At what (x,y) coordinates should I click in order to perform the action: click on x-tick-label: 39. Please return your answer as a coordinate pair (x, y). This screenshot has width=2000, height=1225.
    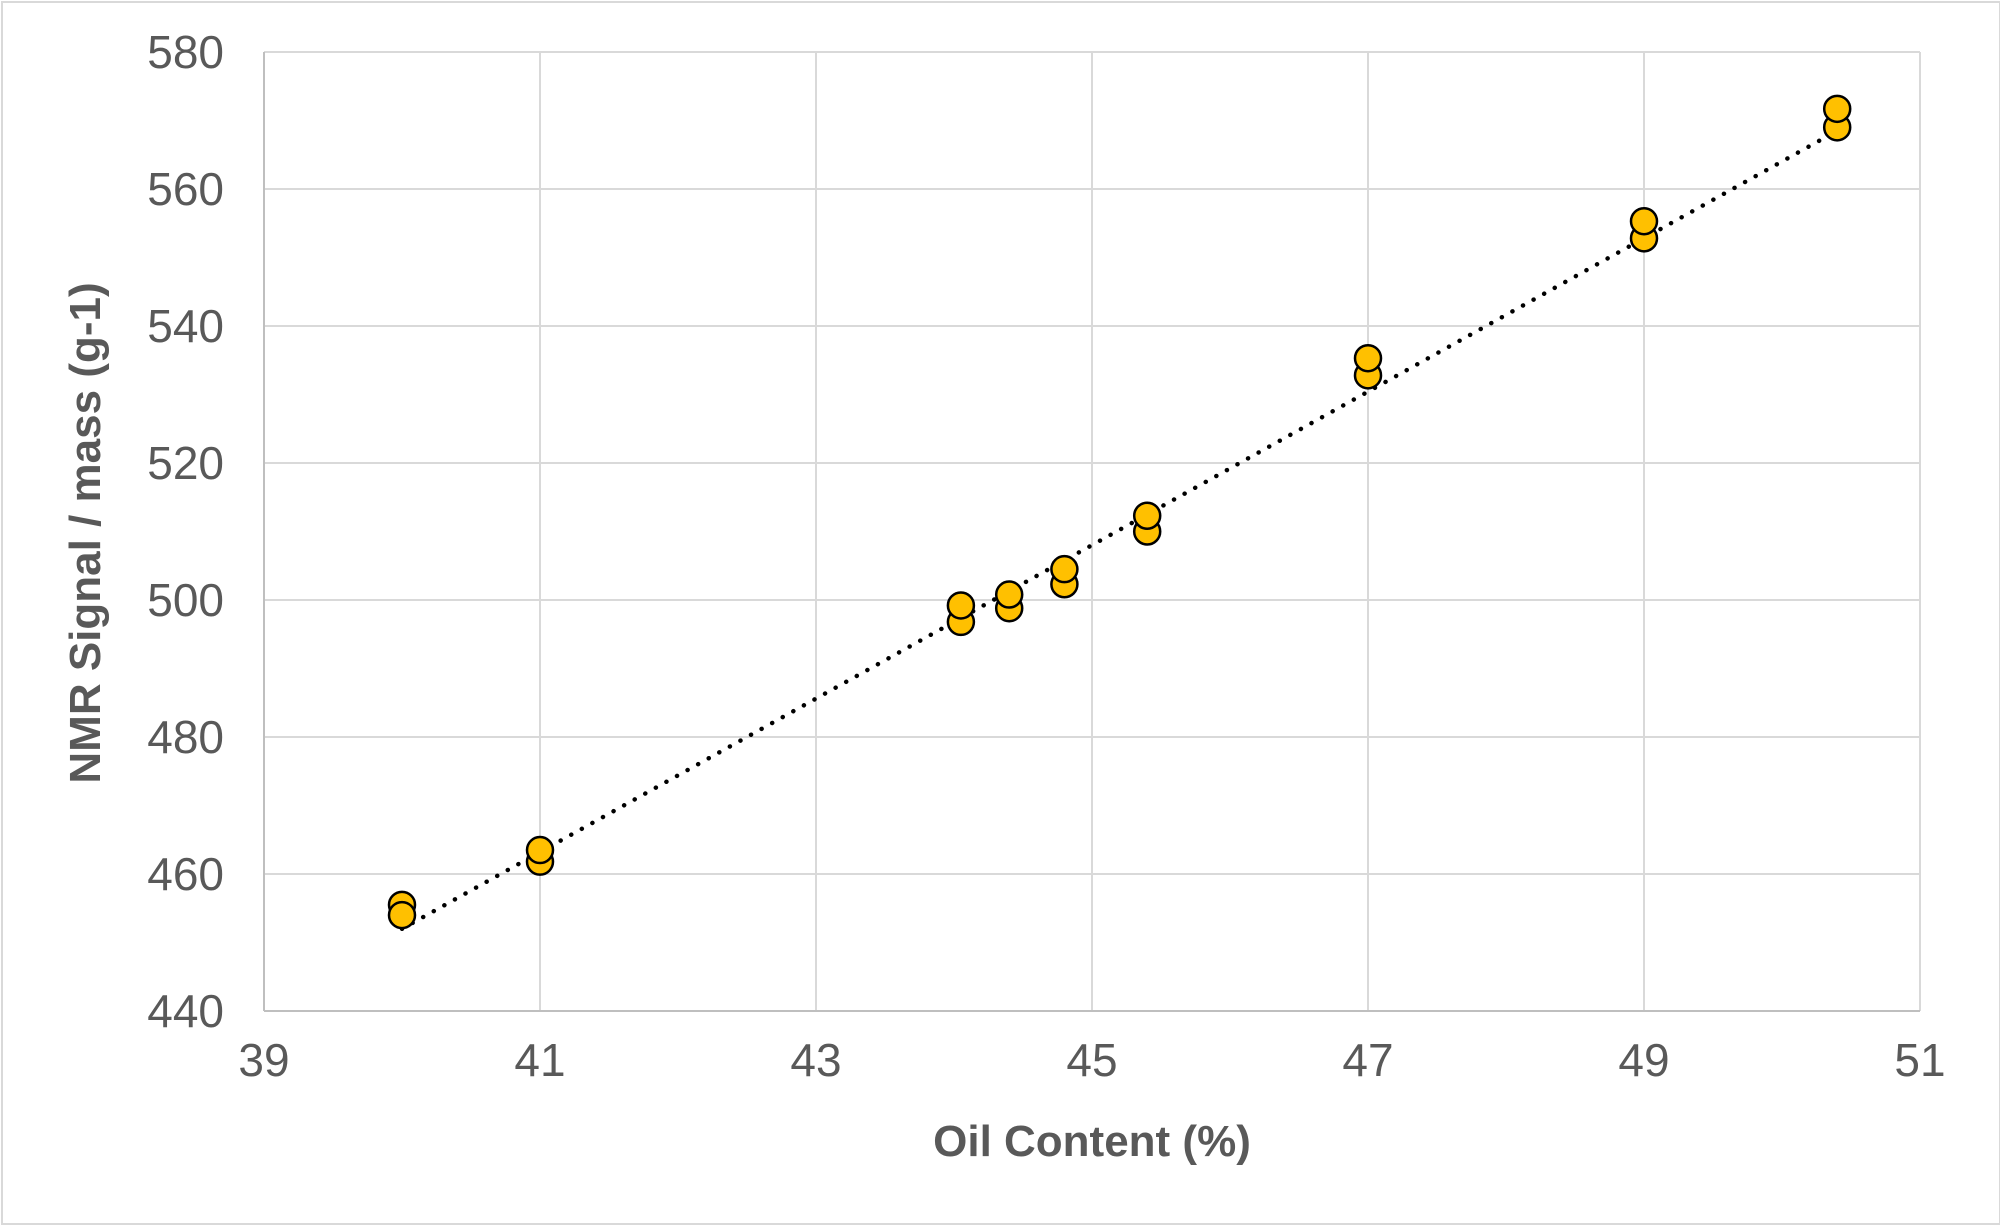
    Looking at the image, I should click on (263, 1060).